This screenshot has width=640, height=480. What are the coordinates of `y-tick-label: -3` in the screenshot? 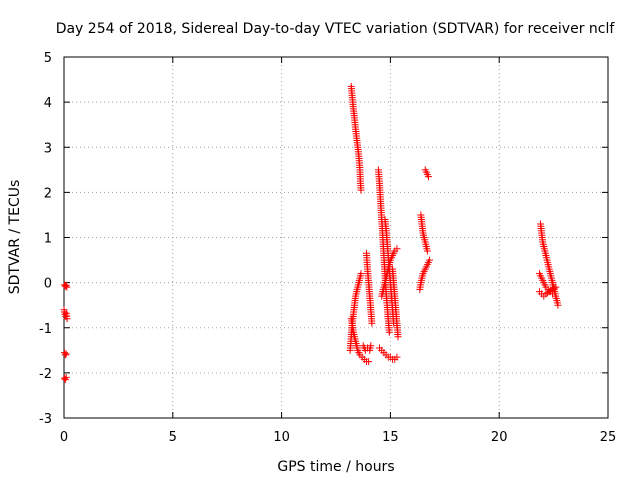 It's located at (45, 419).